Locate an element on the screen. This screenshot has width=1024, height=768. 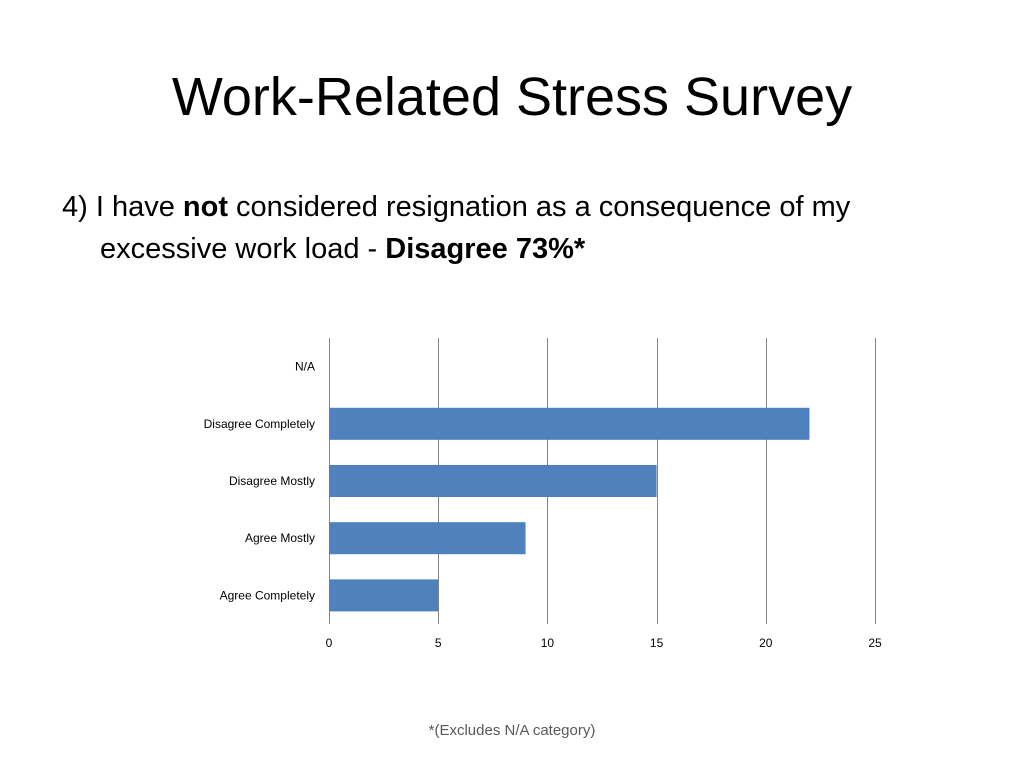
category-label: Agree Mostly is located at coordinates (280, 538).